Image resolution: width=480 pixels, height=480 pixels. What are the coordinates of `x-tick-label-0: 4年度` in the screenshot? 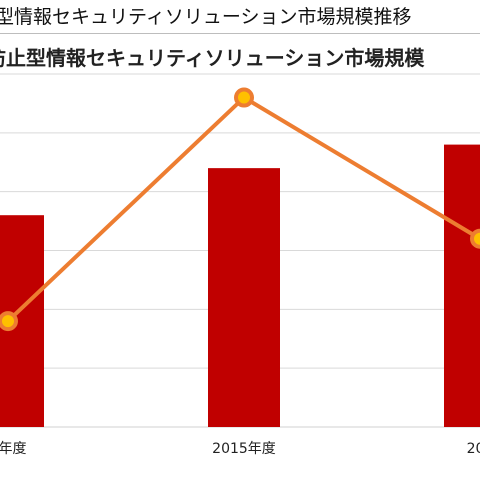 It's located at (13, 449).